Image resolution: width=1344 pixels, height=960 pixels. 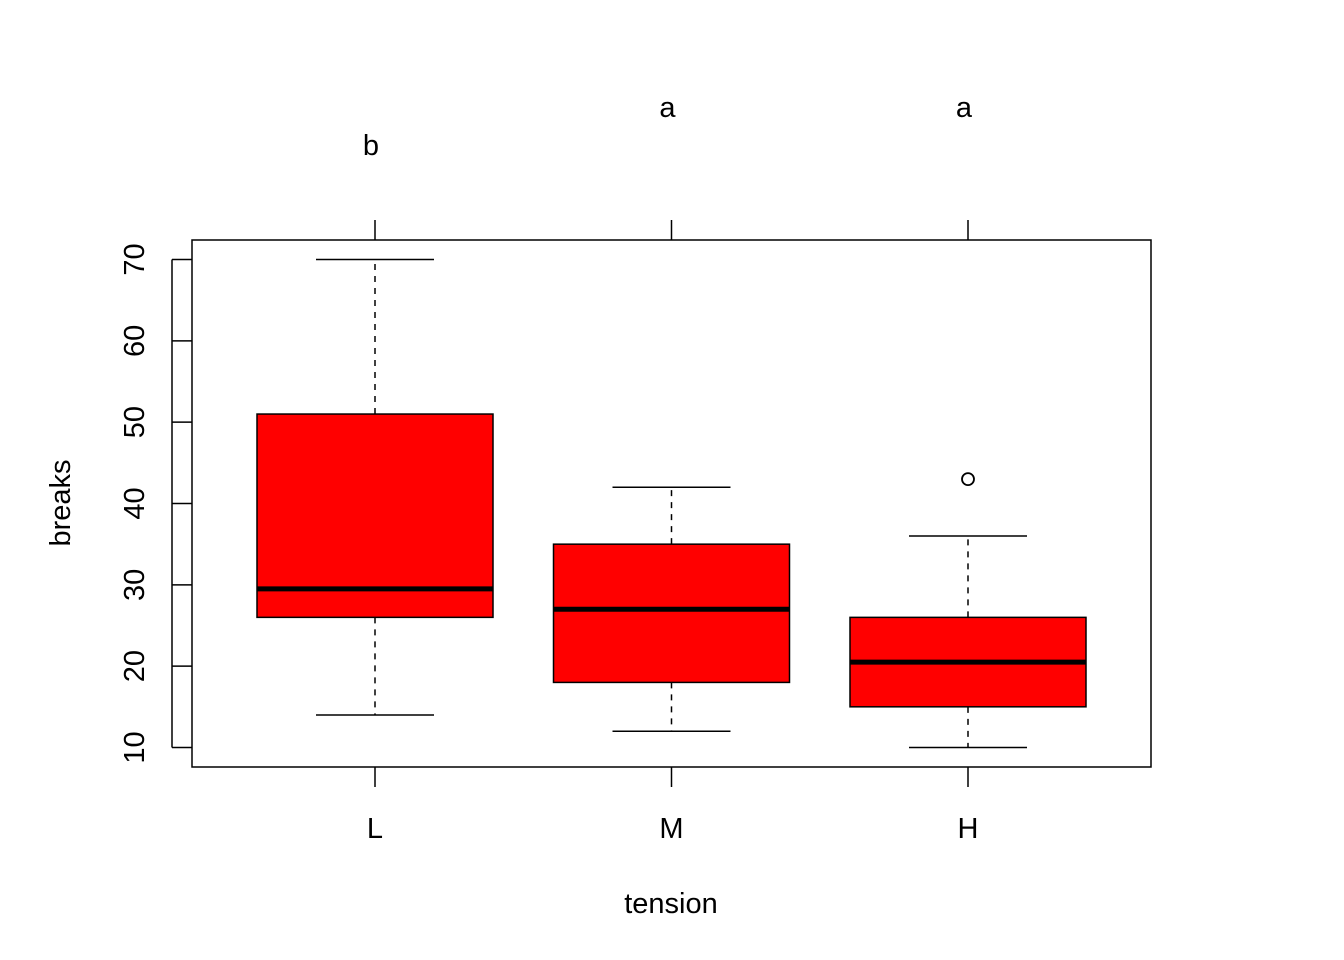 What do you see at coordinates (135, 422) in the screenshot?
I see `y-tick-label: 50` at bounding box center [135, 422].